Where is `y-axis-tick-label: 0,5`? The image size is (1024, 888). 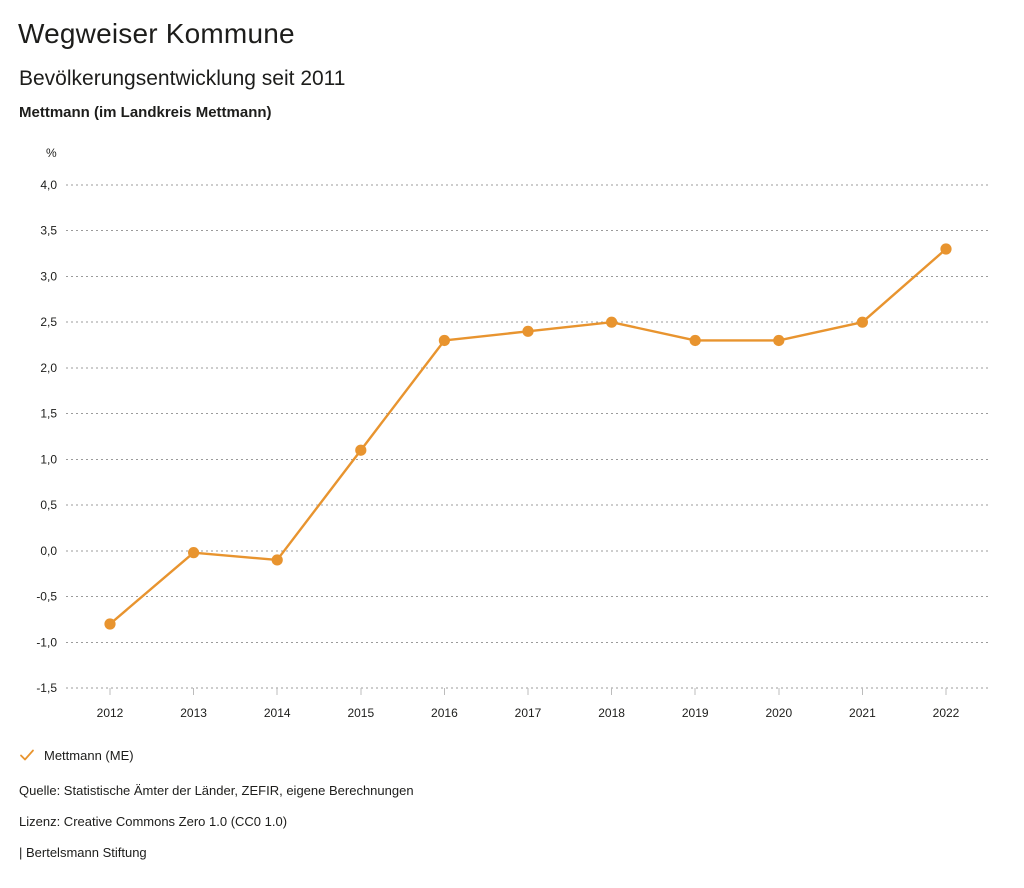 y-axis-tick-label: 0,5 is located at coordinates (48, 505).